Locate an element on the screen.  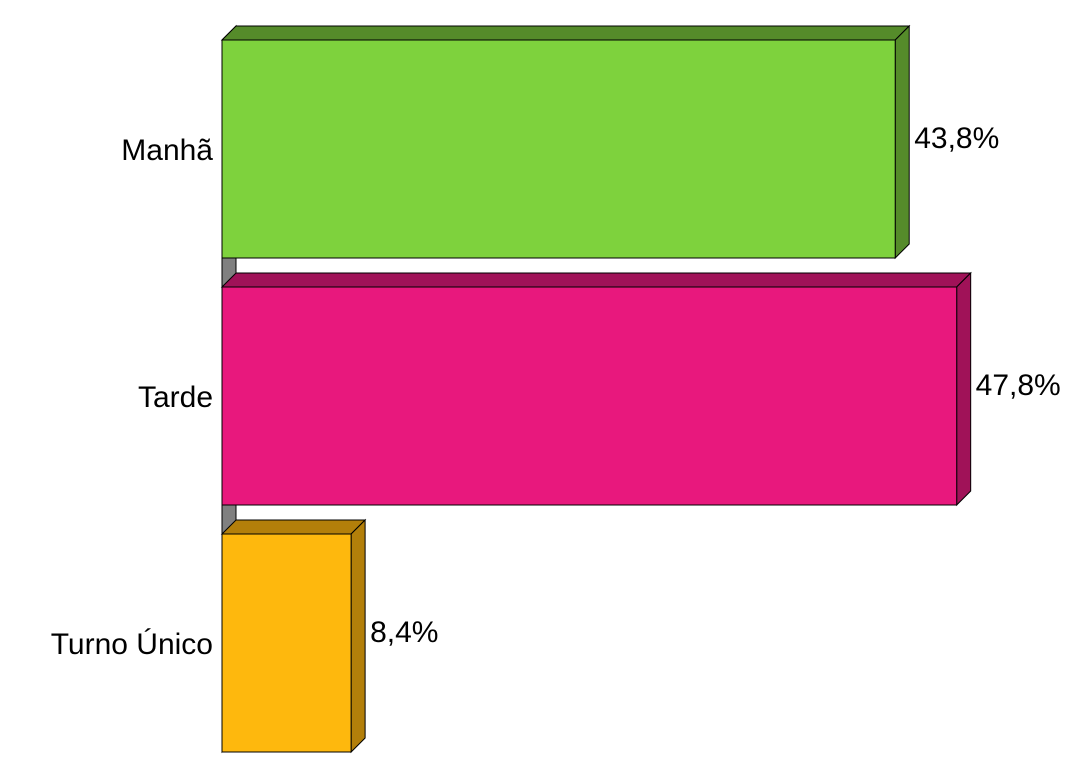
bar-tarde-top is located at coordinates (596, 280).